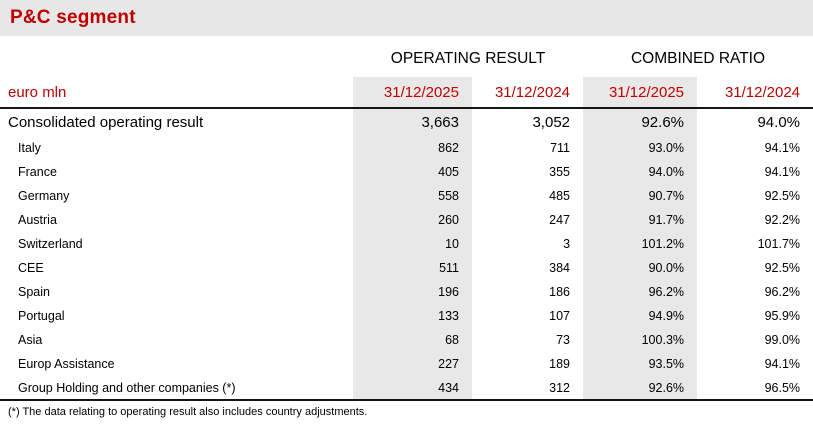  I want to click on combined-ratio-2025: 96.2%, so click(640, 292).